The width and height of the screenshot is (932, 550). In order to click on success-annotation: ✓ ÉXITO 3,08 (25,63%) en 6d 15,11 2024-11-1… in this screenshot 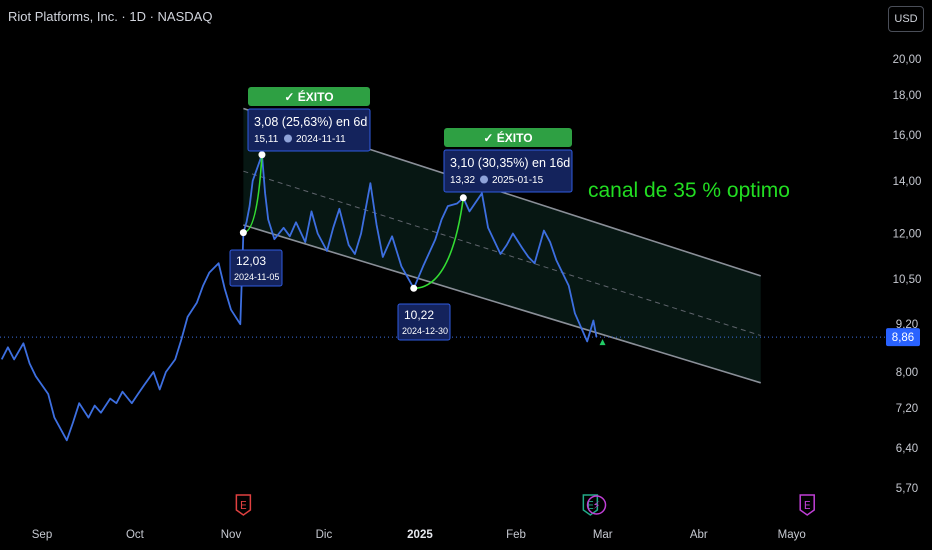, I will do `click(300, 187)`.